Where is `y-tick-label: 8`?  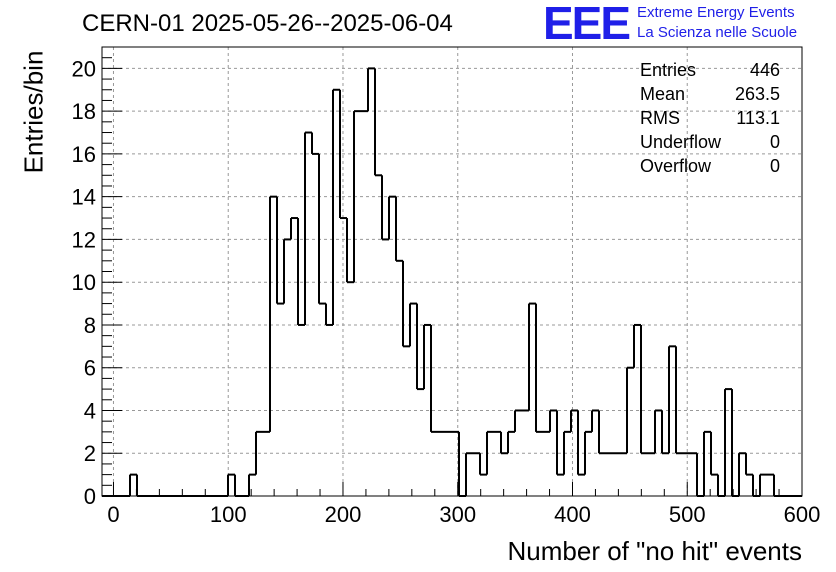
y-tick-label: 8 is located at coordinates (90, 325).